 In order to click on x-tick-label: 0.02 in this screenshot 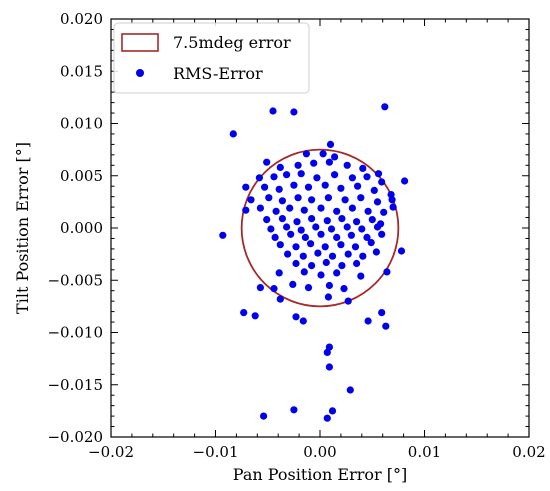, I will do `click(528, 452)`.